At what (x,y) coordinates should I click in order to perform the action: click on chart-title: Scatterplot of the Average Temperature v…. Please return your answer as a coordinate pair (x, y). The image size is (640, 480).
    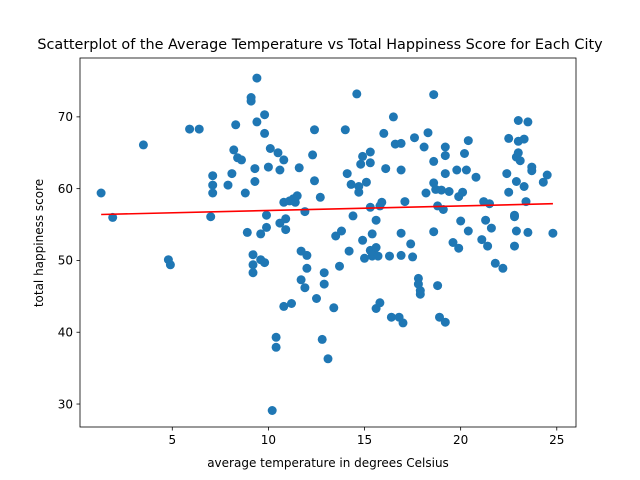
    Looking at the image, I should click on (320, 45).